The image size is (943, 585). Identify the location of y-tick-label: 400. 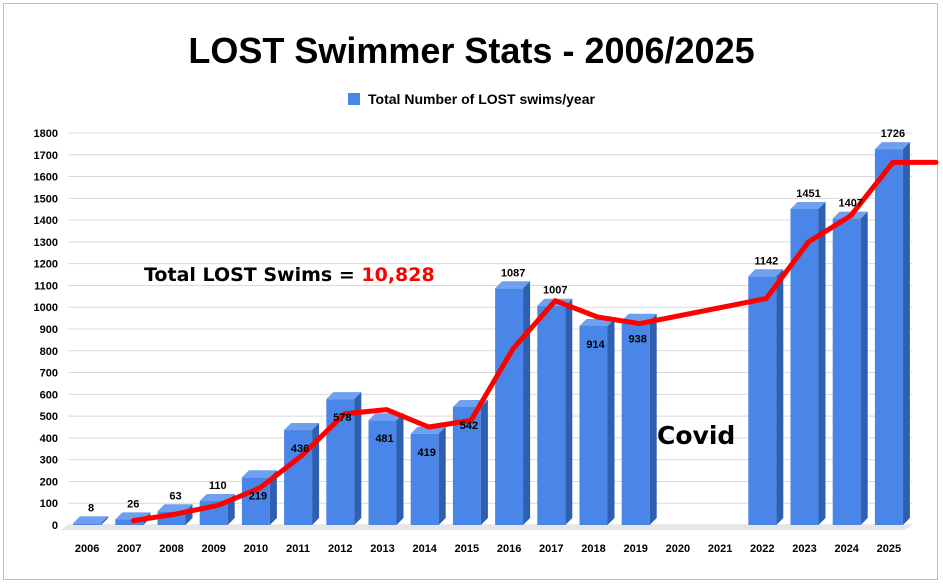
(49, 439).